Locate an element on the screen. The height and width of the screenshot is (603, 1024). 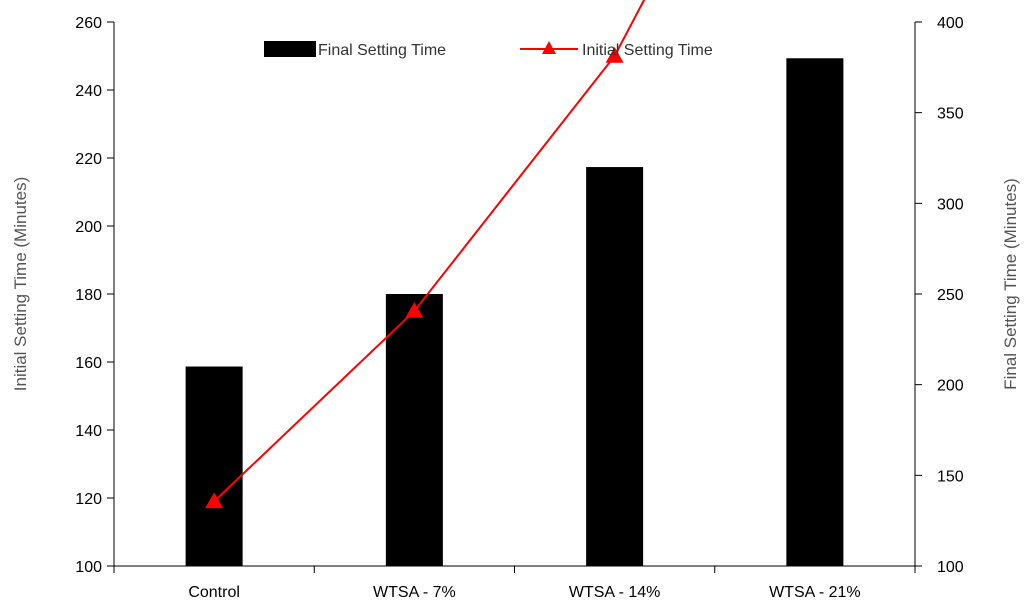
y-axis-left-title: Initial Setting Time (Minutes) is located at coordinates (20, 284).